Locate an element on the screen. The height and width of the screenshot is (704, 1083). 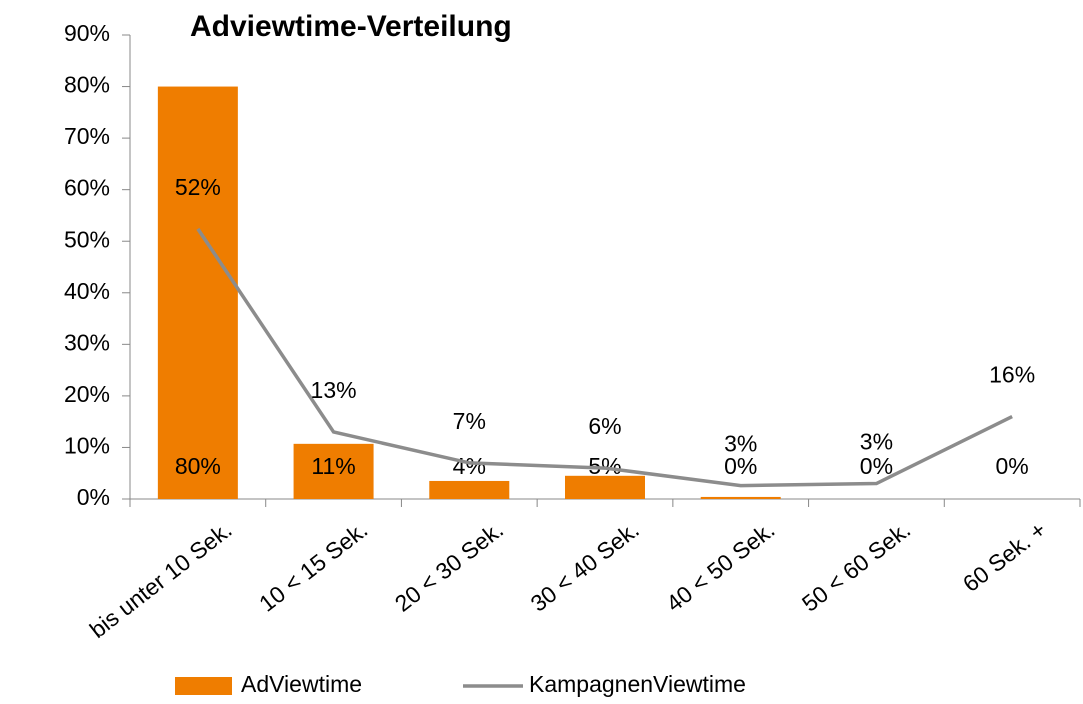
x-tick-label: 40 < 50 Sek. is located at coordinates (720, 566).